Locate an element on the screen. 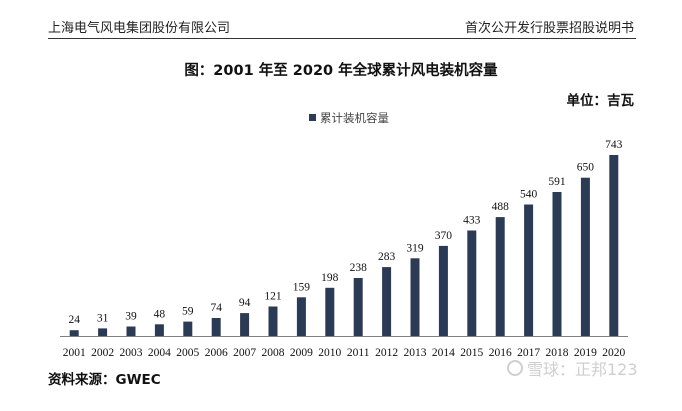  chart-legend: 累计装机容量 is located at coordinates (349, 118).